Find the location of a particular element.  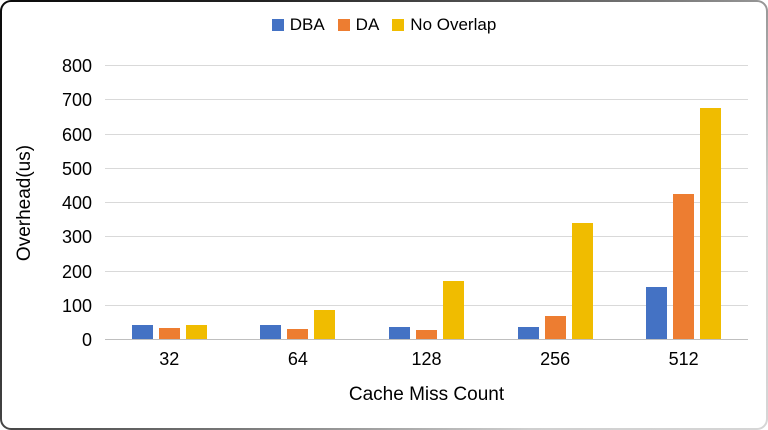

legend-label-dba: DBA is located at coordinates (307, 24).